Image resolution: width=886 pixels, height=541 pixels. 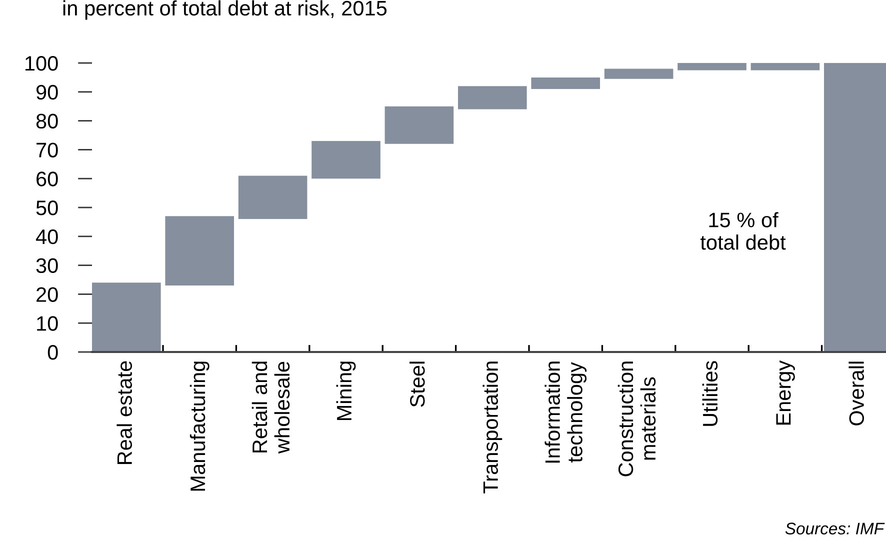 I want to click on x-tick-label: Overall, so click(x=856, y=394).